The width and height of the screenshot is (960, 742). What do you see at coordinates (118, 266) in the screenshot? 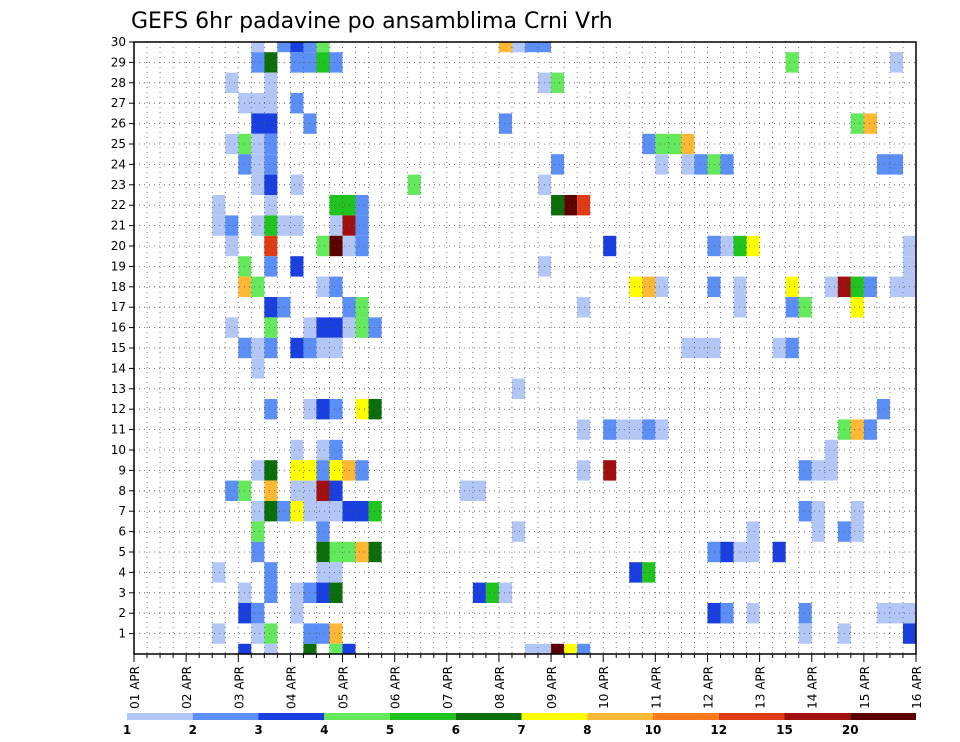
I see `y-tick-label: 19` at bounding box center [118, 266].